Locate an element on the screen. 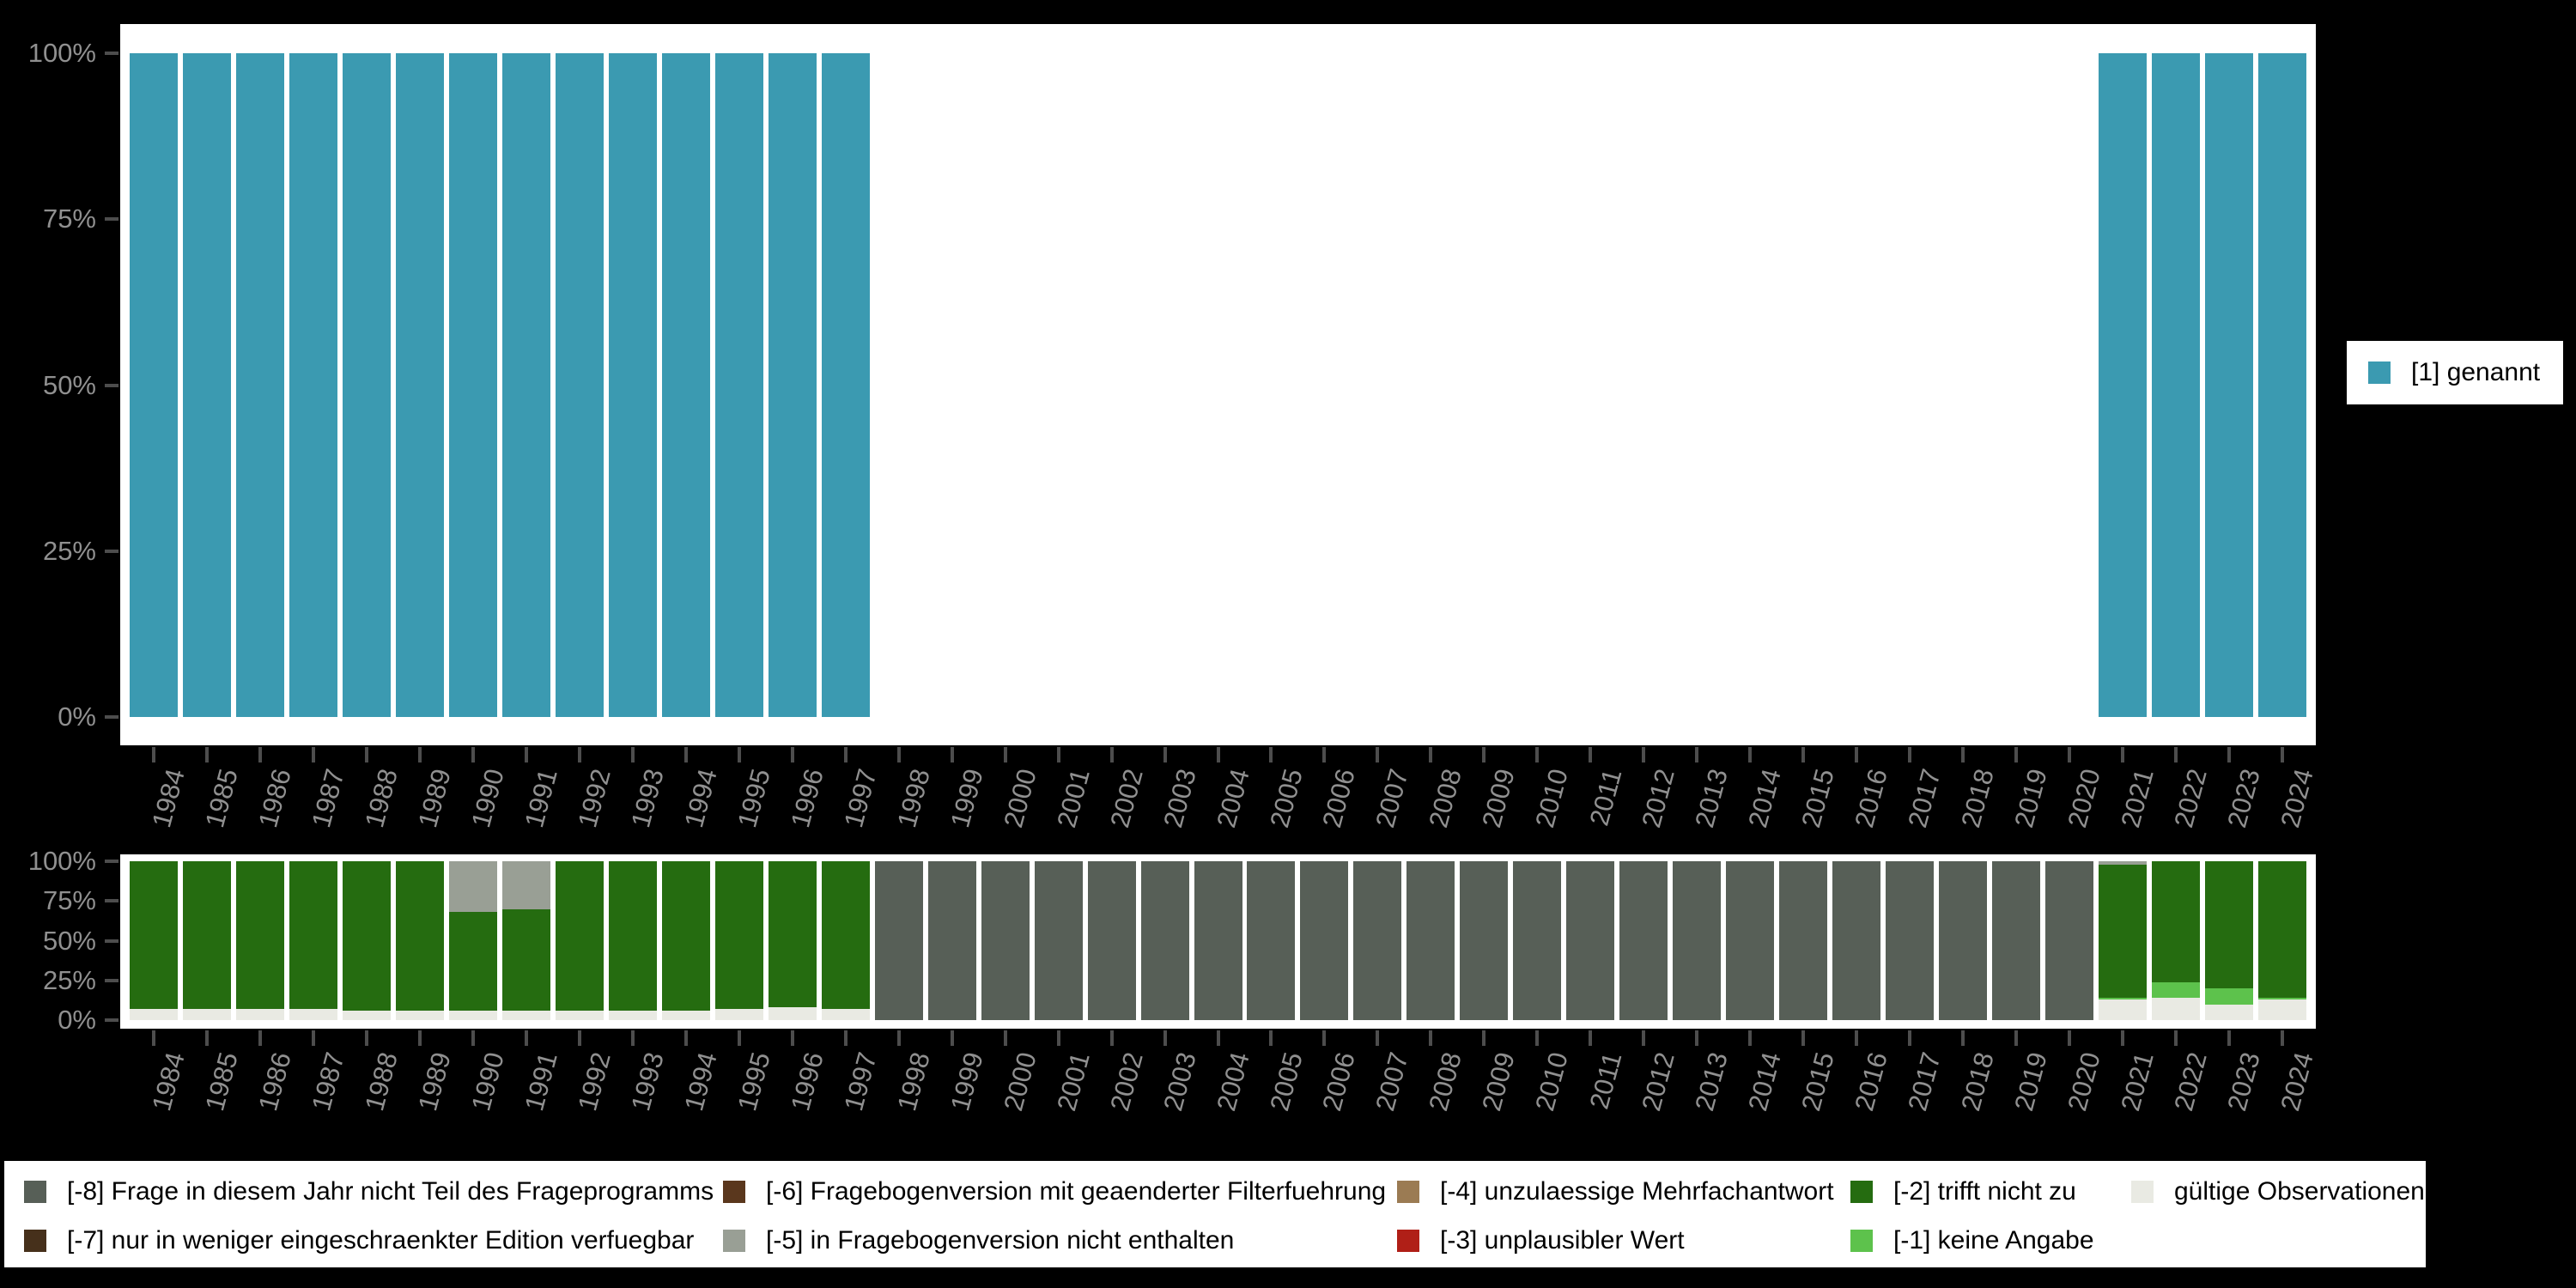  bar-segment-2015 is located at coordinates (1804, 940).